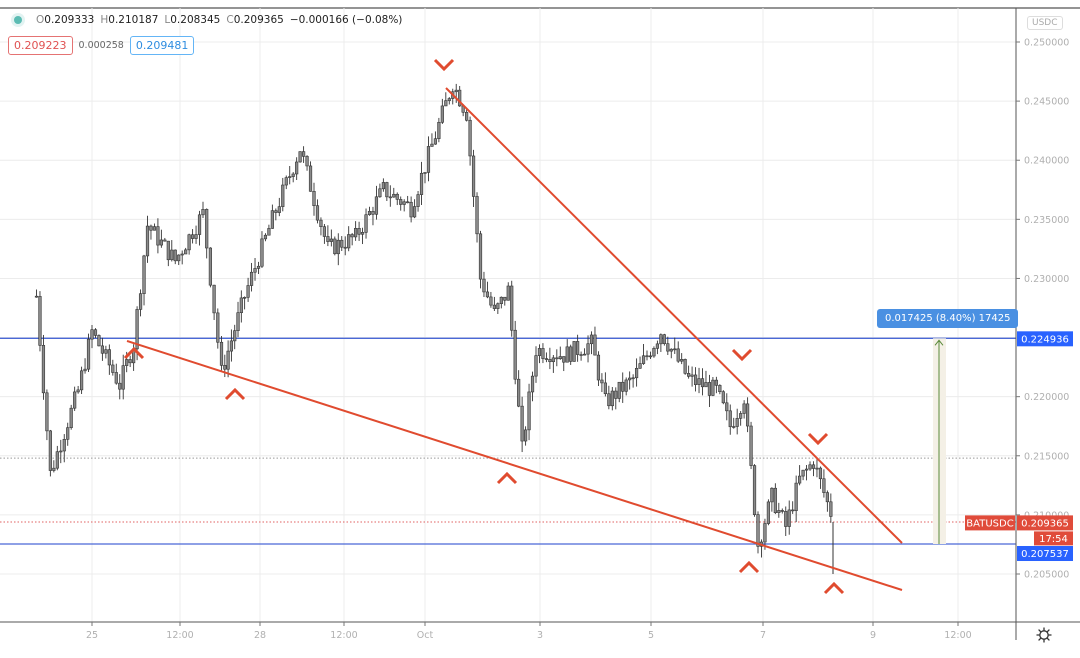 The width and height of the screenshot is (1080, 658). I want to click on status-dot-icon, so click(18, 20).